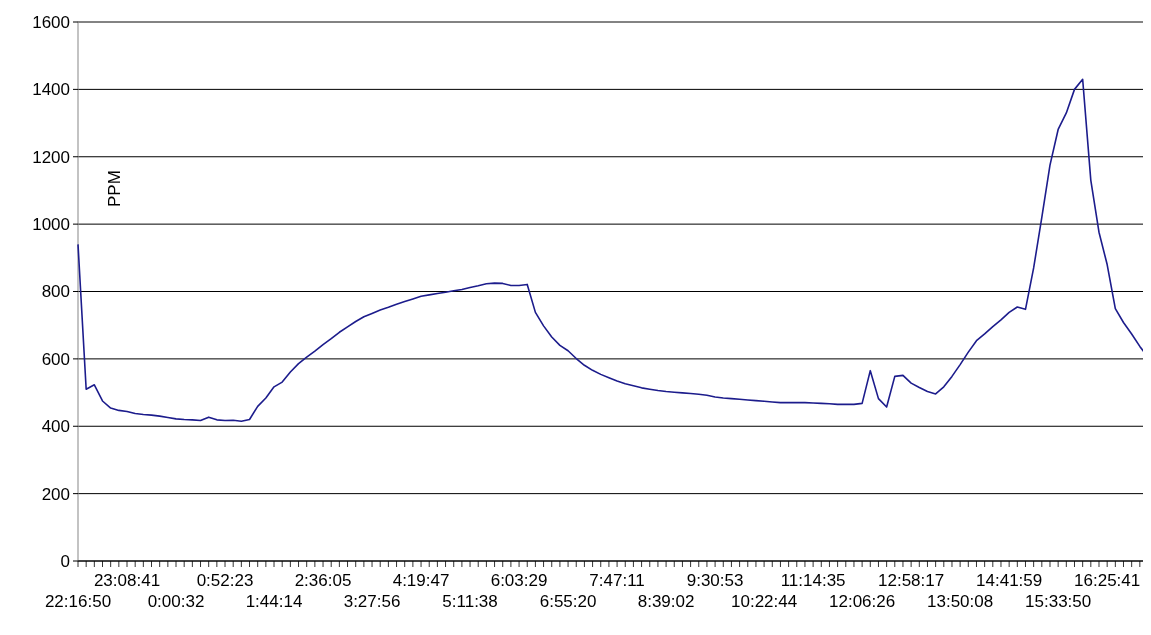  I want to click on x-tick-label: 23:08:41, so click(127, 580).